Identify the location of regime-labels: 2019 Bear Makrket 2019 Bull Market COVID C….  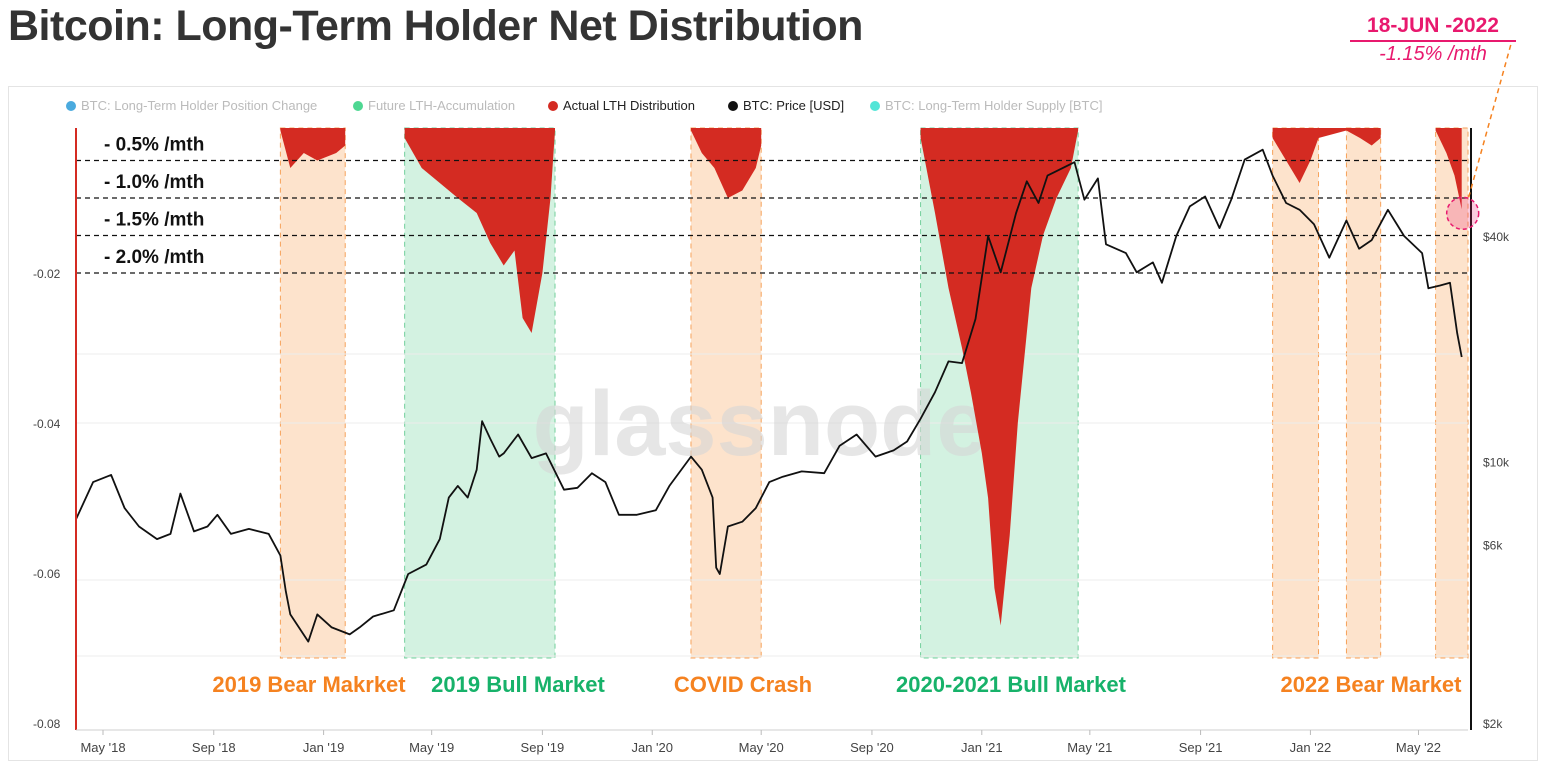
(837, 684).